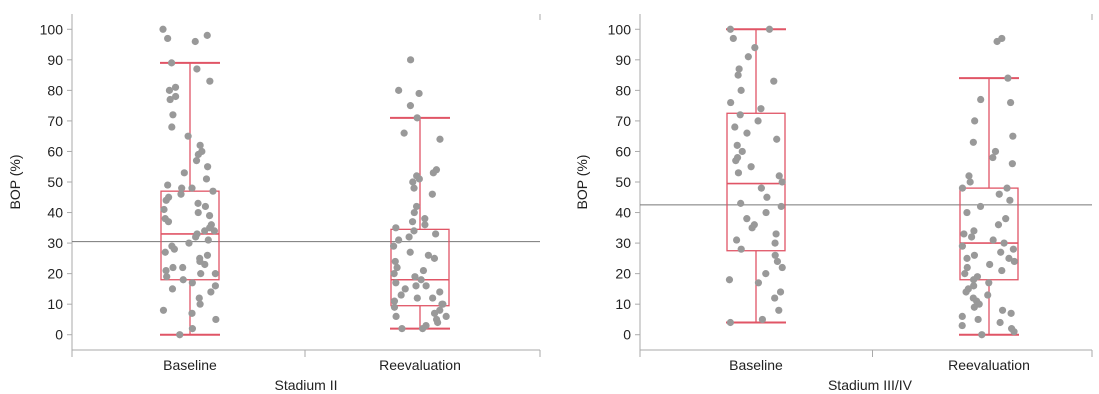 The image size is (1099, 394). What do you see at coordinates (55, 304) in the screenshot?
I see `y-tick-label: 10` at bounding box center [55, 304].